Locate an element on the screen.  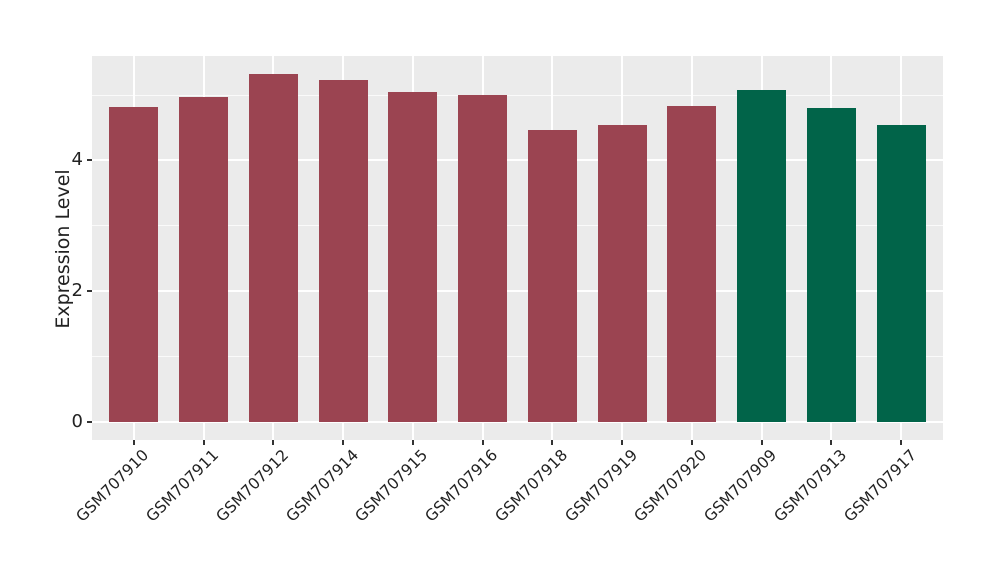
bar-GSM707916 is located at coordinates (483, 258).